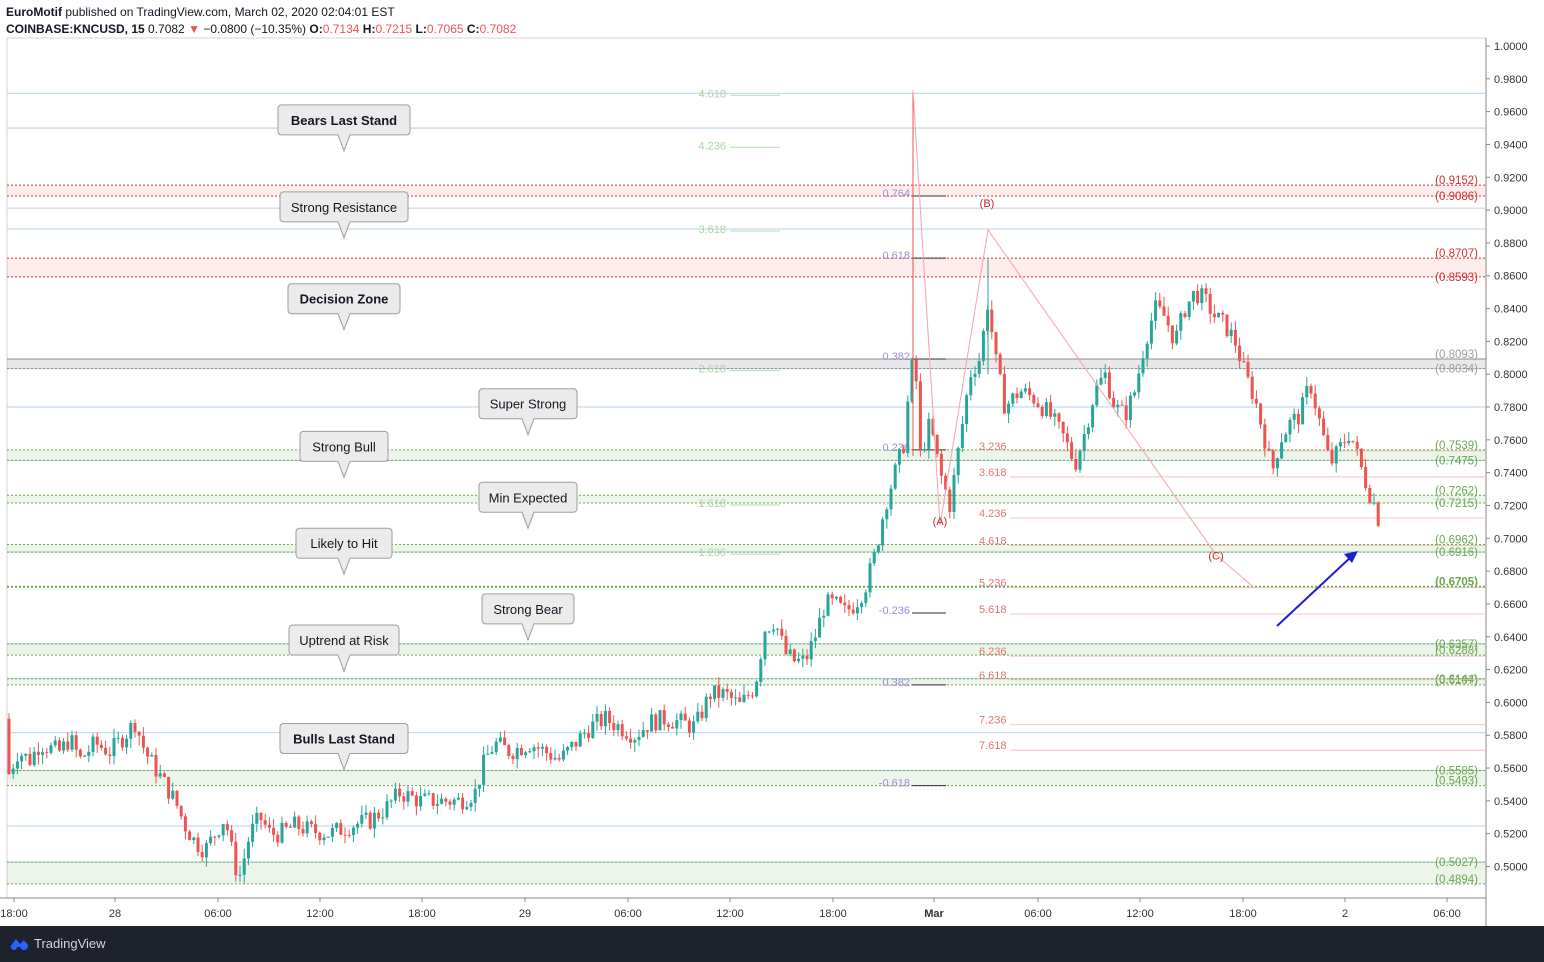 The height and width of the screenshot is (962, 1544). What do you see at coordinates (1456, 772) in the screenshot?
I see `level-label: (0.5585)` at bounding box center [1456, 772].